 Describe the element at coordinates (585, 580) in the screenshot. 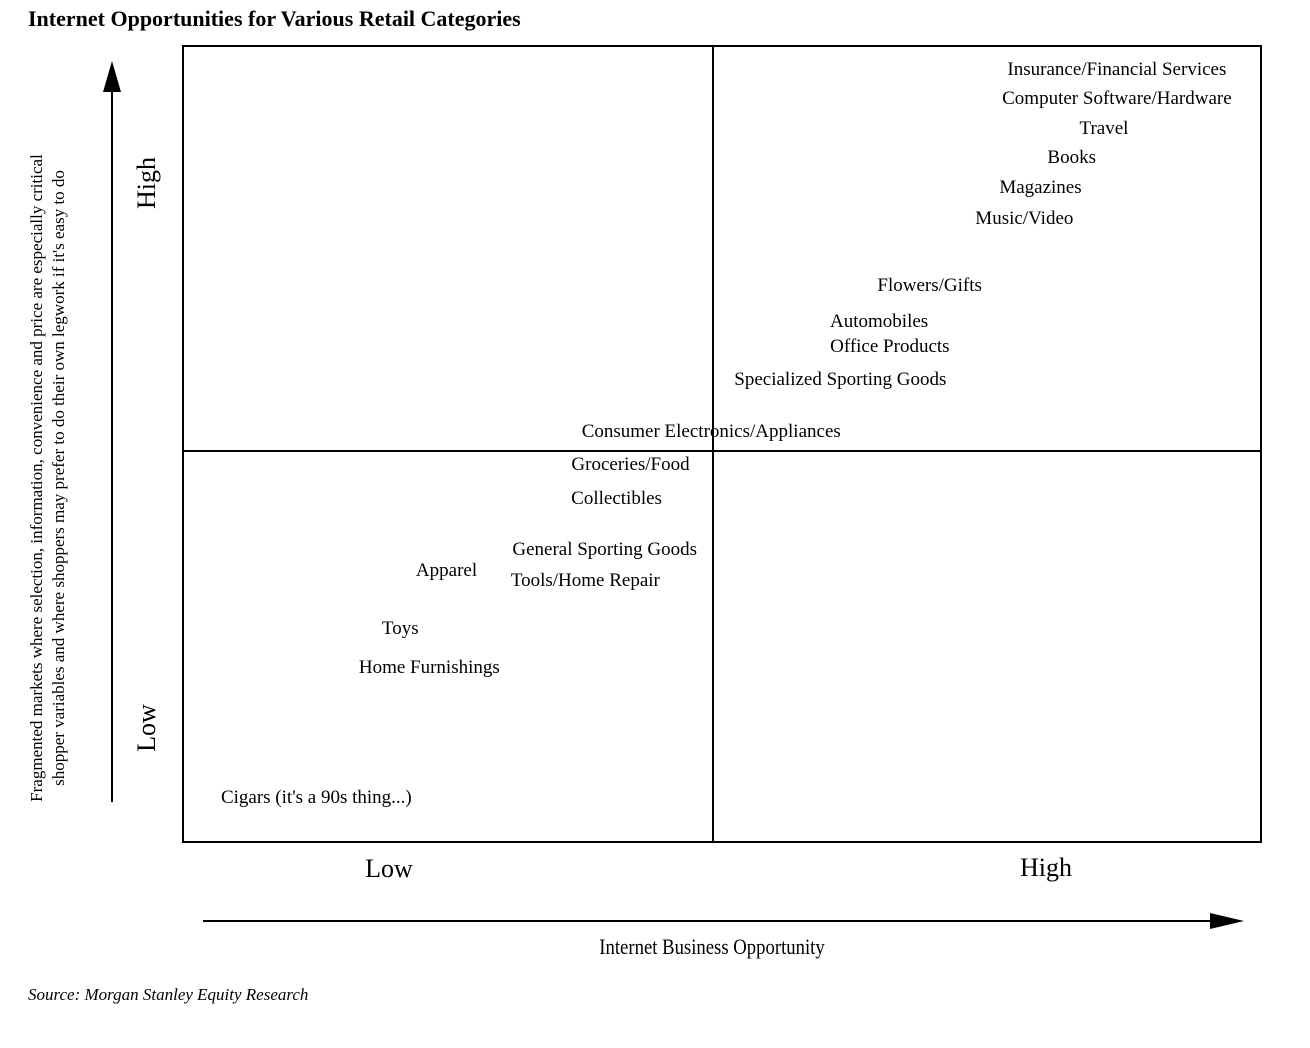

I see `category-label: Tools/Home Repair` at that location.